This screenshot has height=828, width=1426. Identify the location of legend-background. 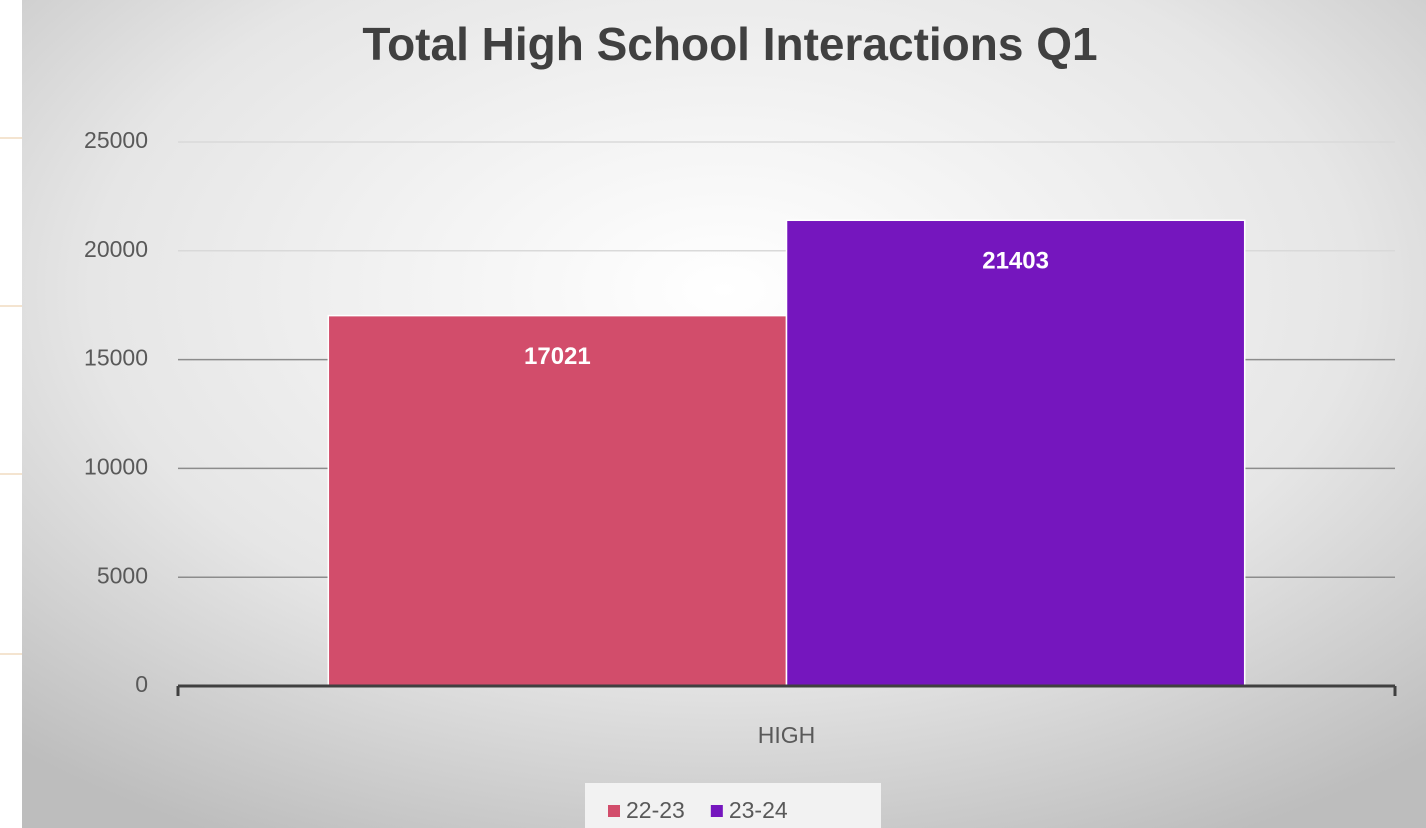
(733, 805).